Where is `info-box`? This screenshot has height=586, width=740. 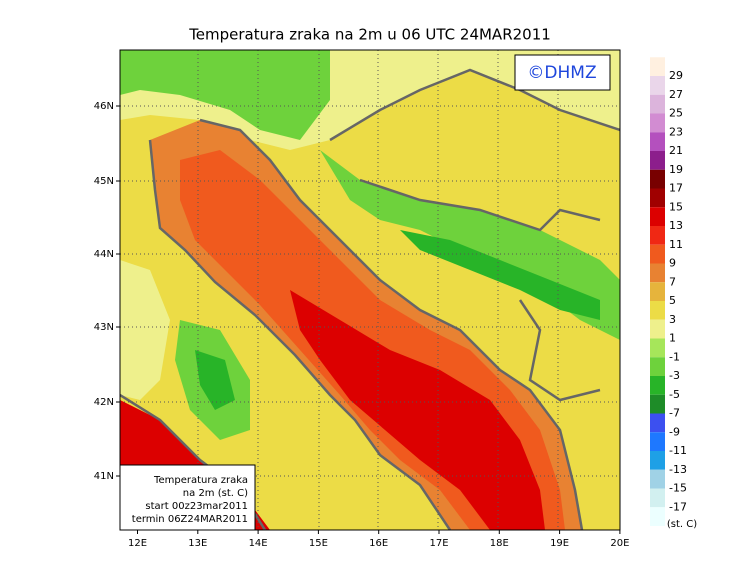 info-box is located at coordinates (187, 497).